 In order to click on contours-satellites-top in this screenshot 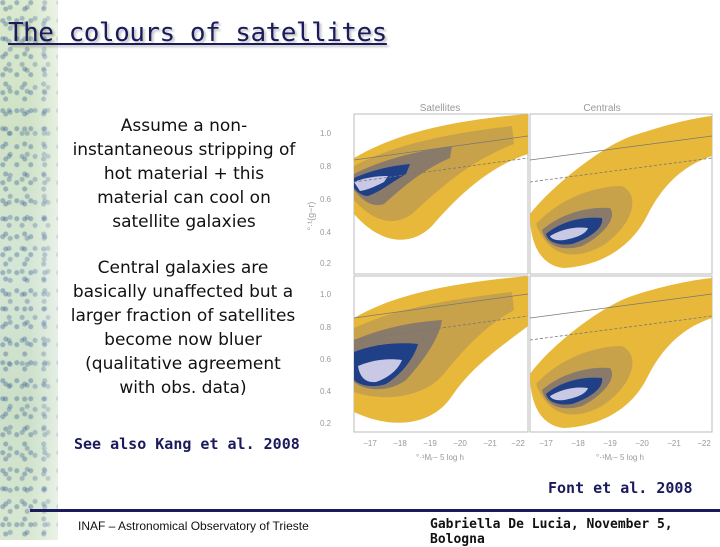, I will do `click(441, 177)`.